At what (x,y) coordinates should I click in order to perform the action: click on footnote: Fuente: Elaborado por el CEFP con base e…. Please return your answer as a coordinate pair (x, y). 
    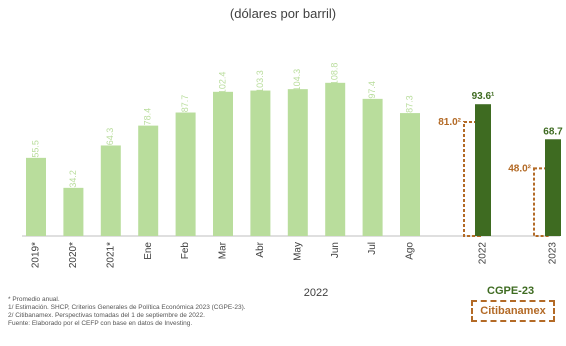
    Looking at the image, I should click on (100, 323).